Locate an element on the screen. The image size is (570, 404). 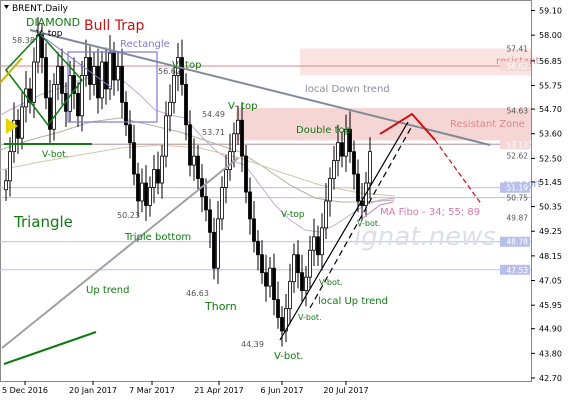
v-bot-label-3: V-bot. is located at coordinates (310, 317).